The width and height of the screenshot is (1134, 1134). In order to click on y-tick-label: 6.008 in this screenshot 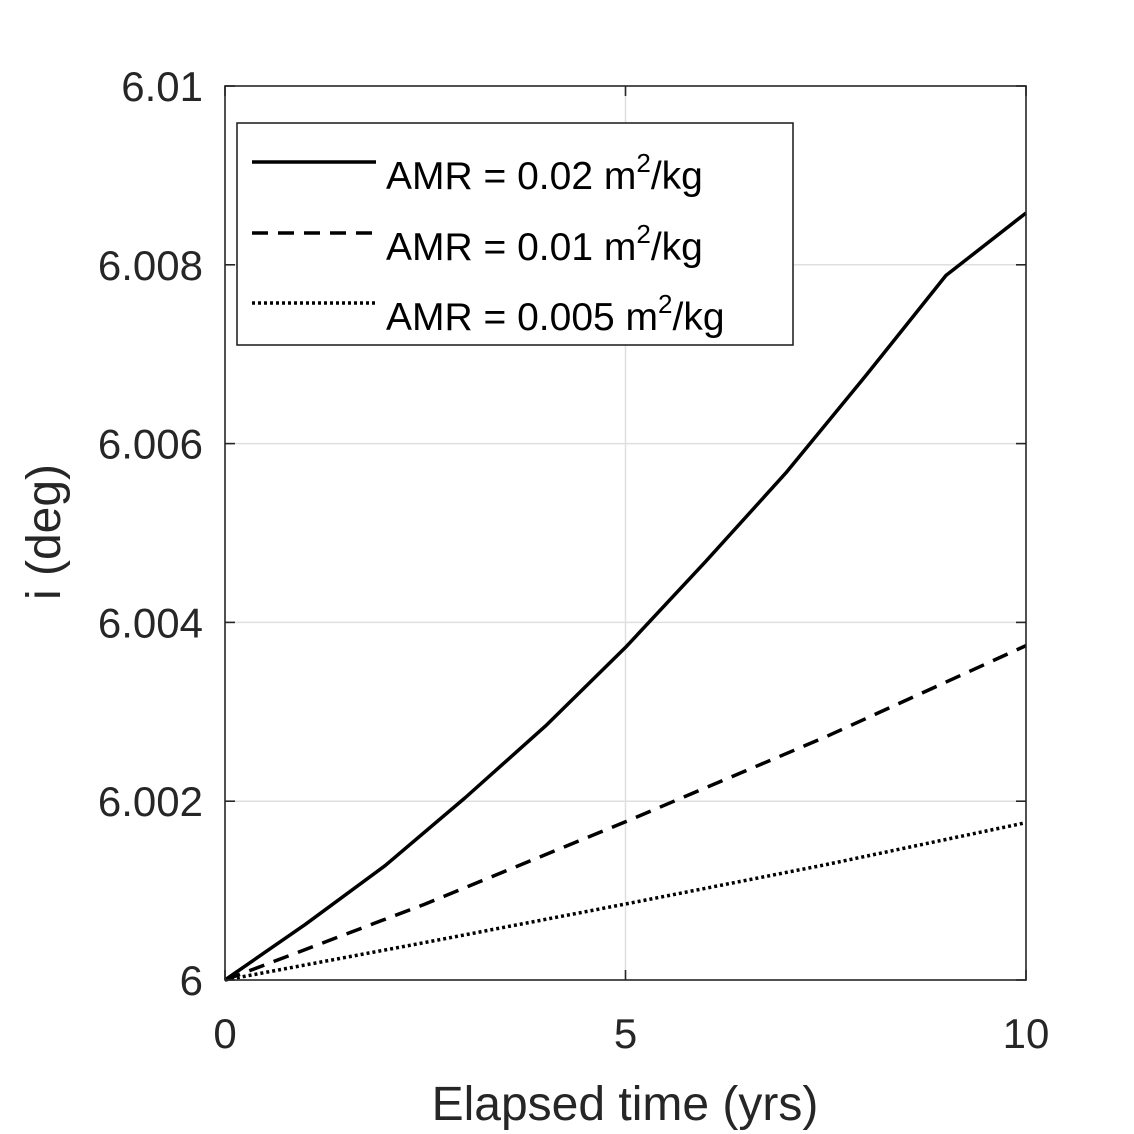, I will do `click(150, 265)`.